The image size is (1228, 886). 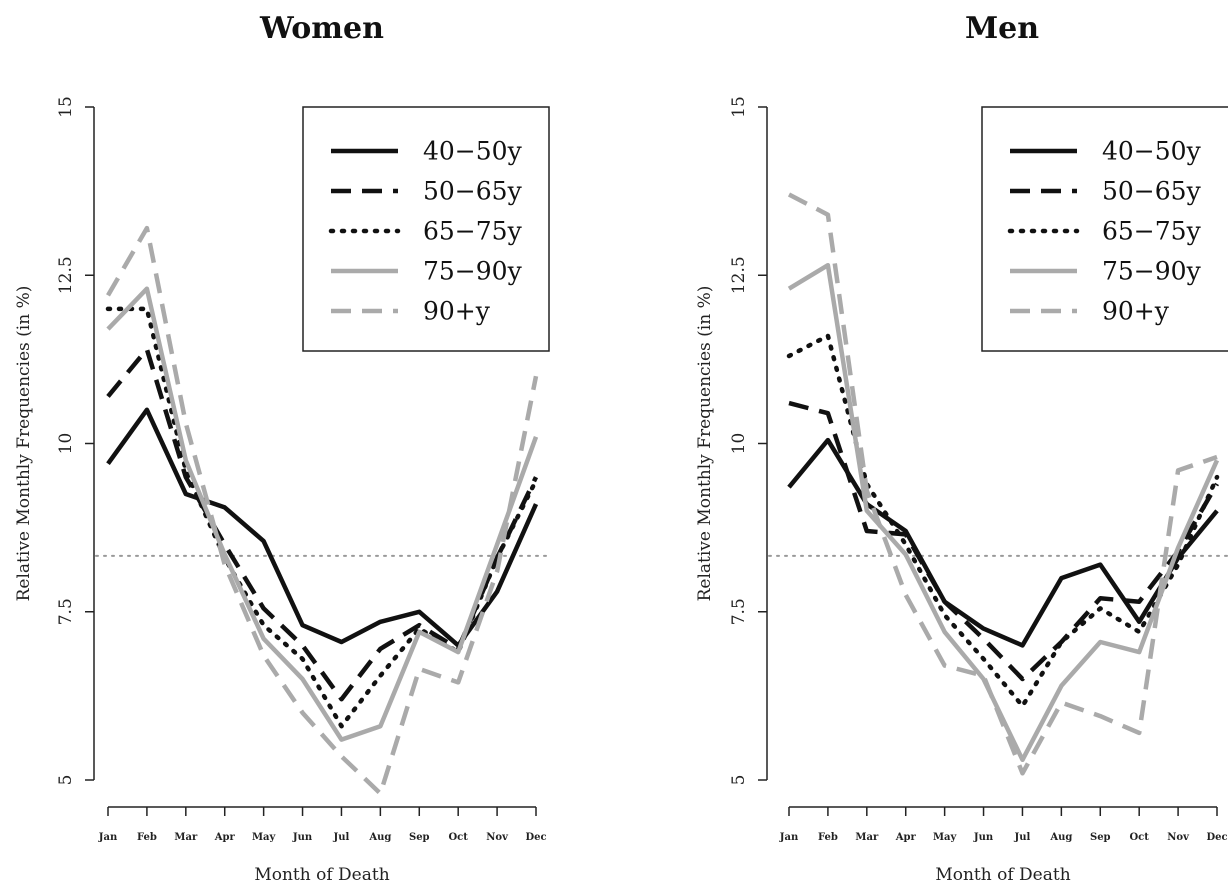 I want to click on series-line-50-65y, so click(x=1003, y=541).